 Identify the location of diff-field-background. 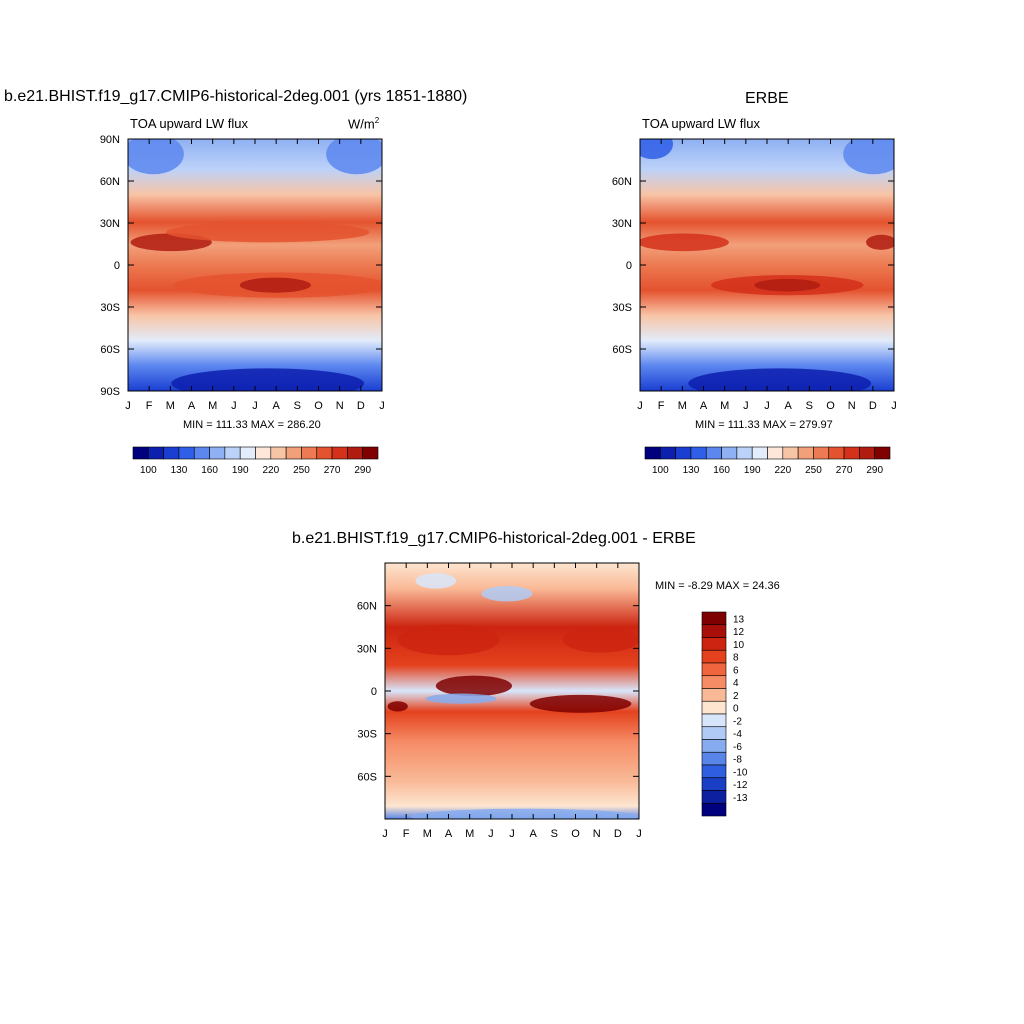
(512, 691).